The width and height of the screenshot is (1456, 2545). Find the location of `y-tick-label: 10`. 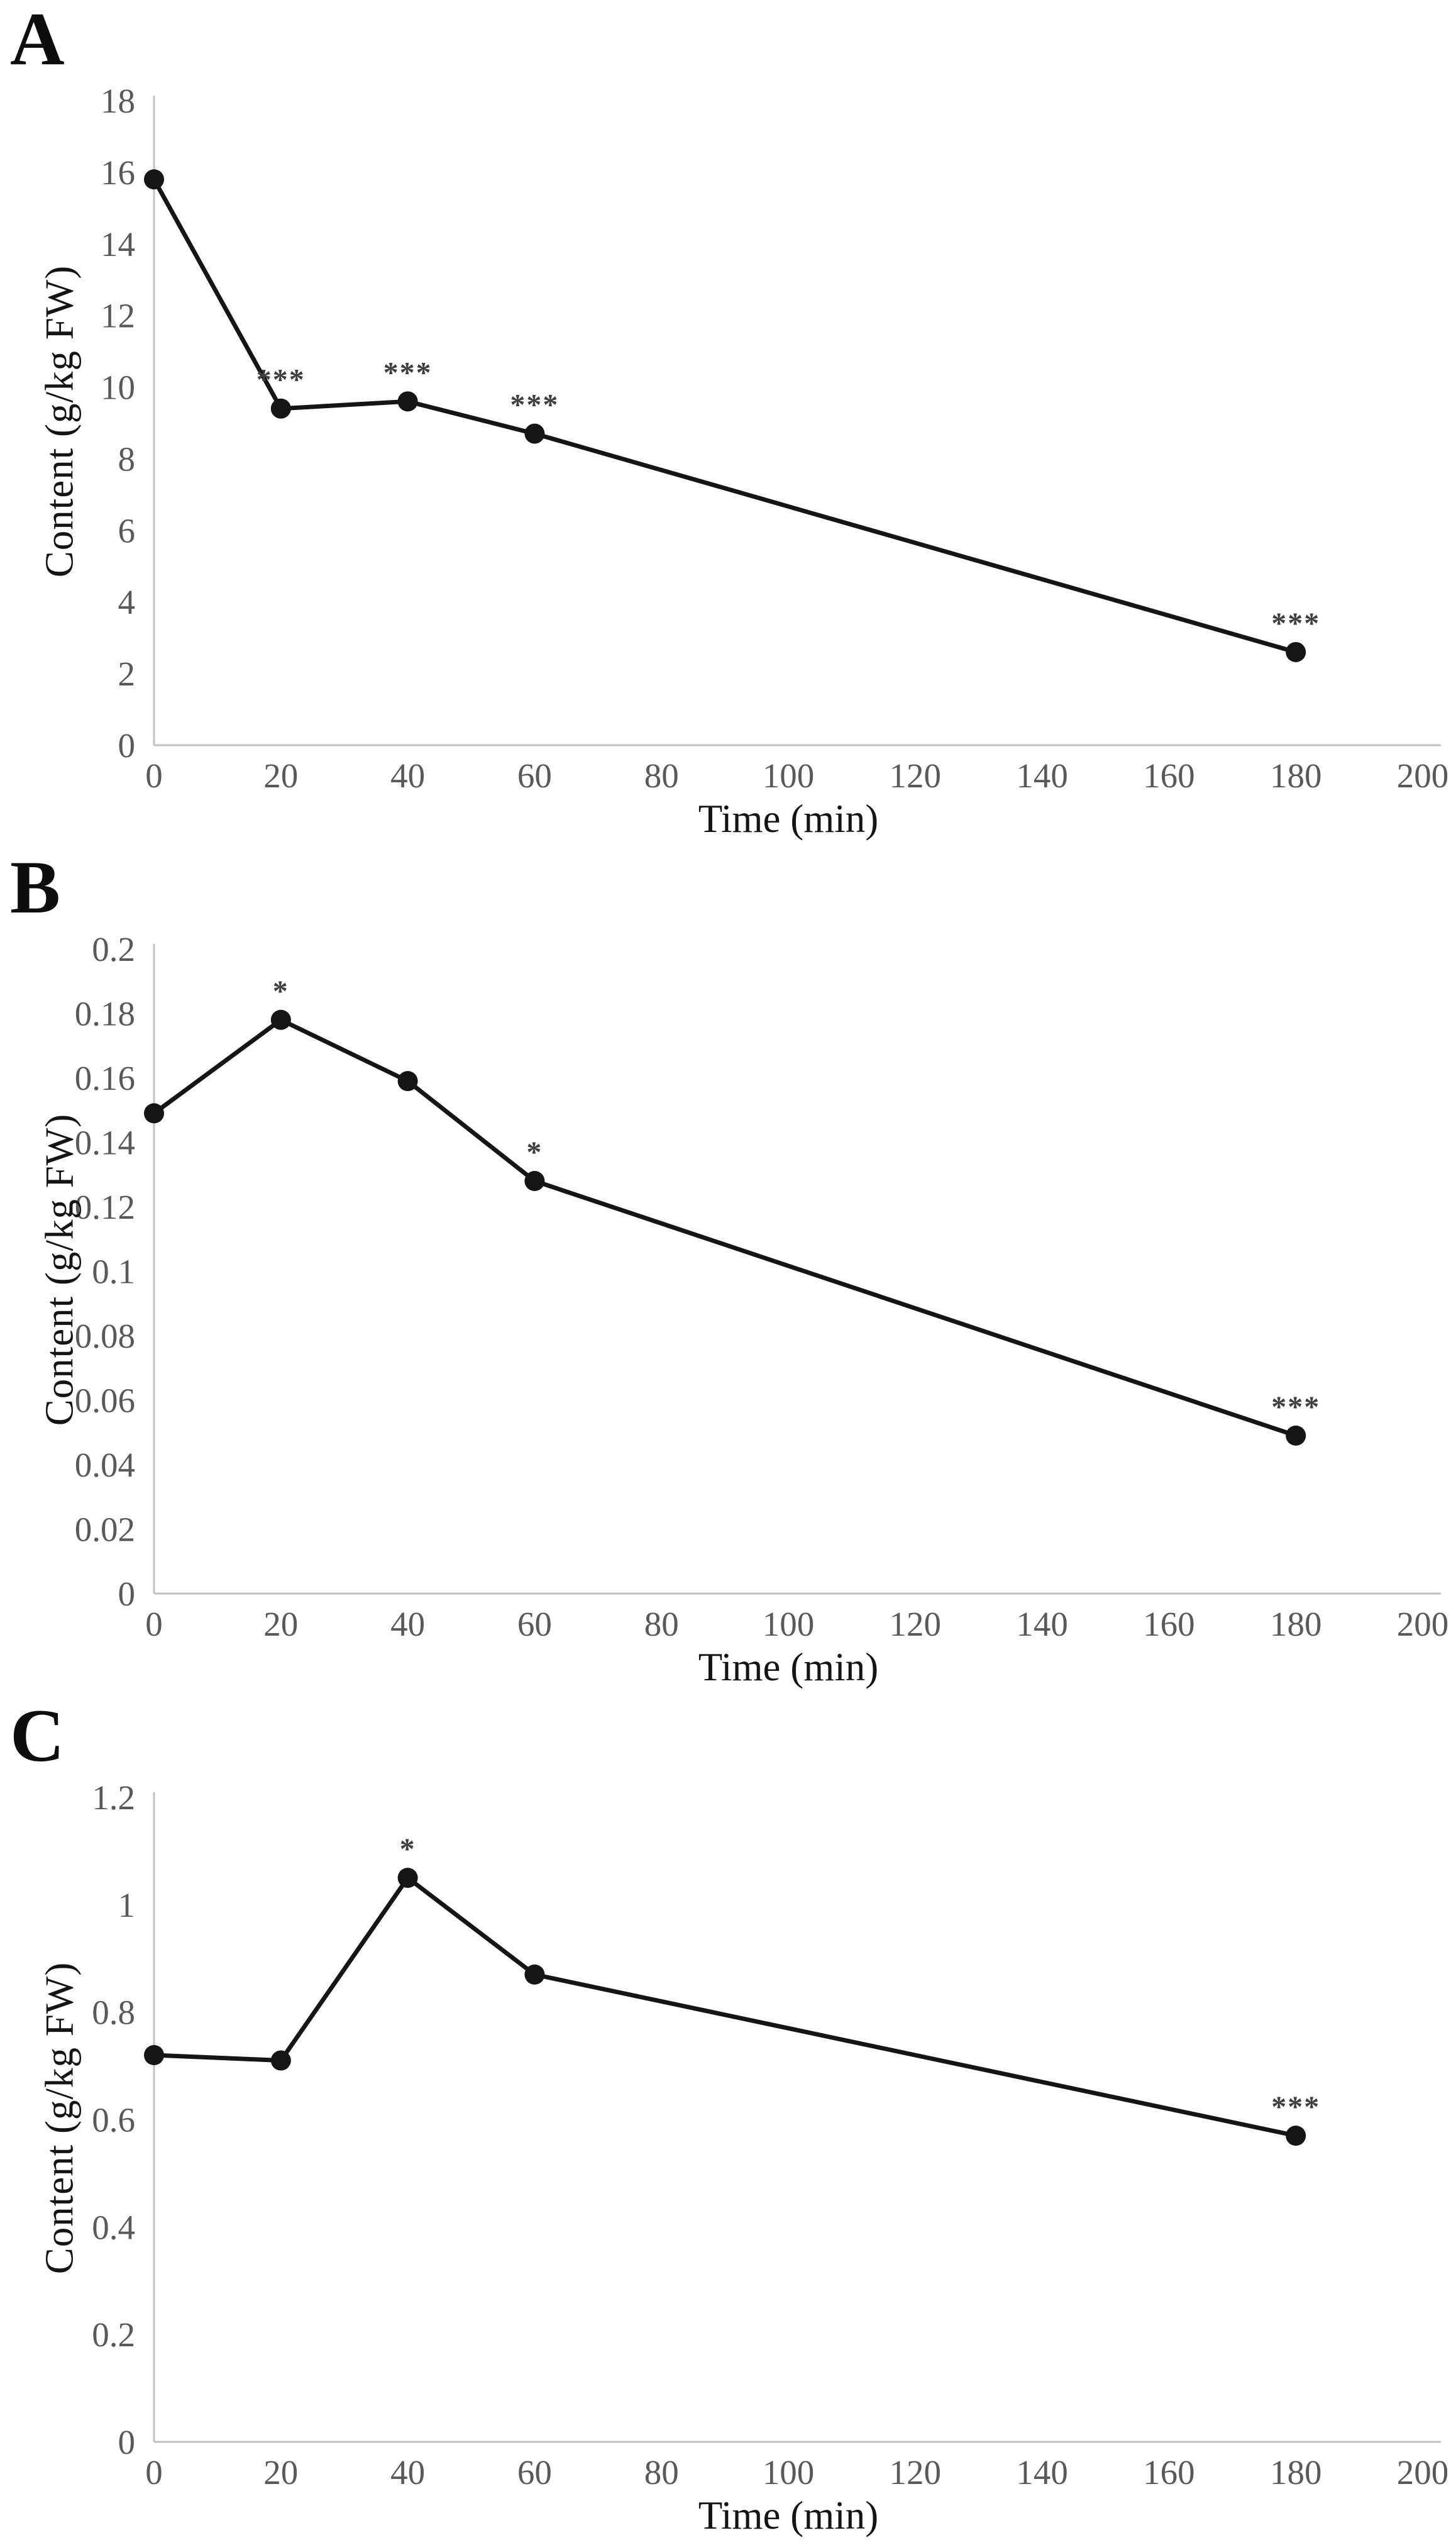

y-tick-label: 10 is located at coordinates (118, 388).